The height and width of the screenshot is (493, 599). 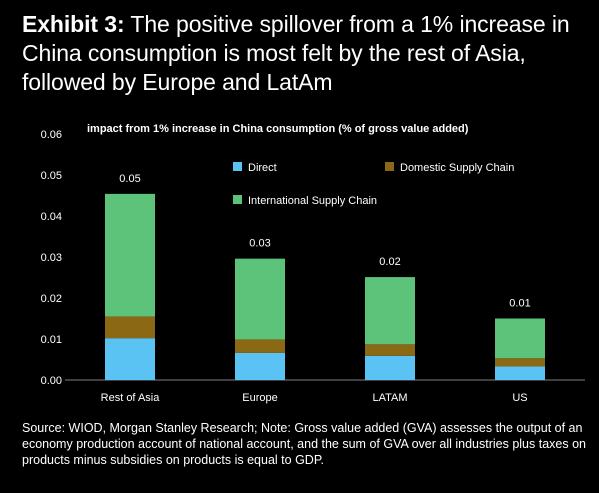 I want to click on data-label: 0.02, so click(x=389, y=262).